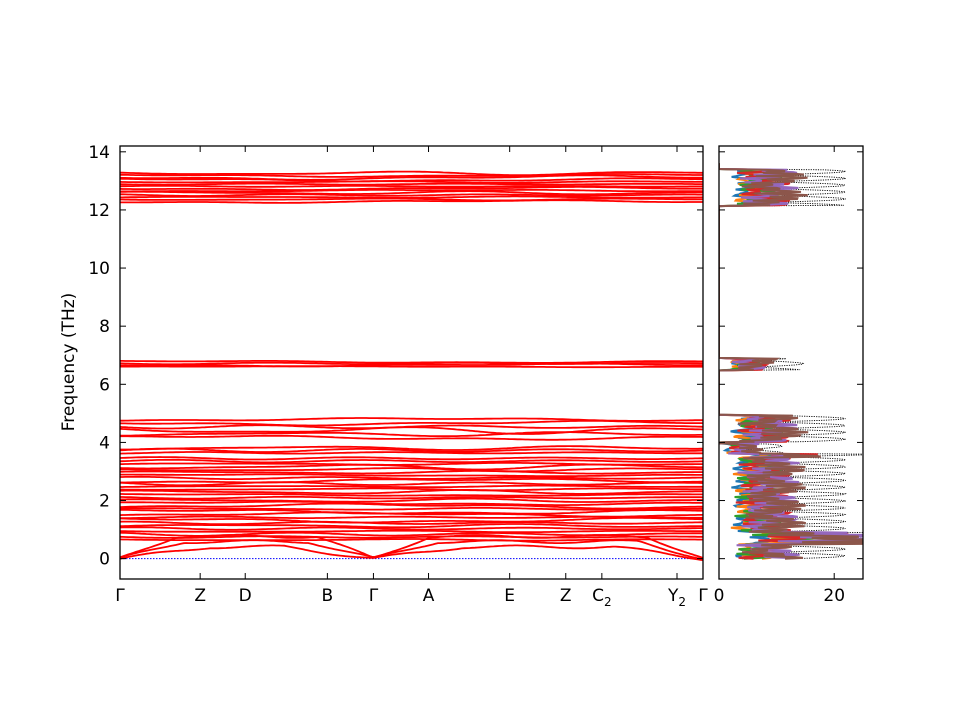  What do you see at coordinates (104, 385) in the screenshot?
I see `y-tick-label: 6` at bounding box center [104, 385].